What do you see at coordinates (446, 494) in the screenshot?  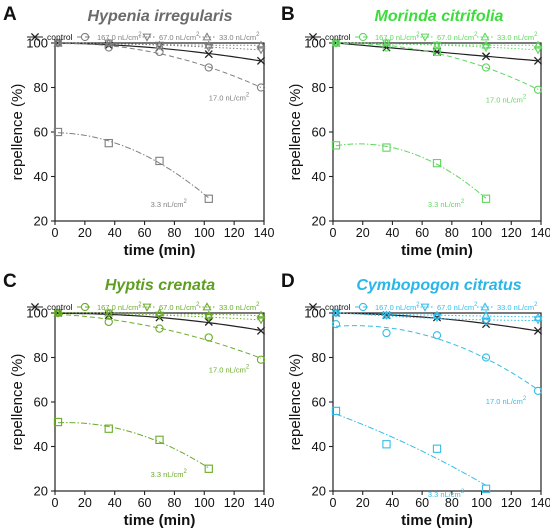 I see `annotation-label: 3.3 nL/cm2` at bounding box center [446, 494].